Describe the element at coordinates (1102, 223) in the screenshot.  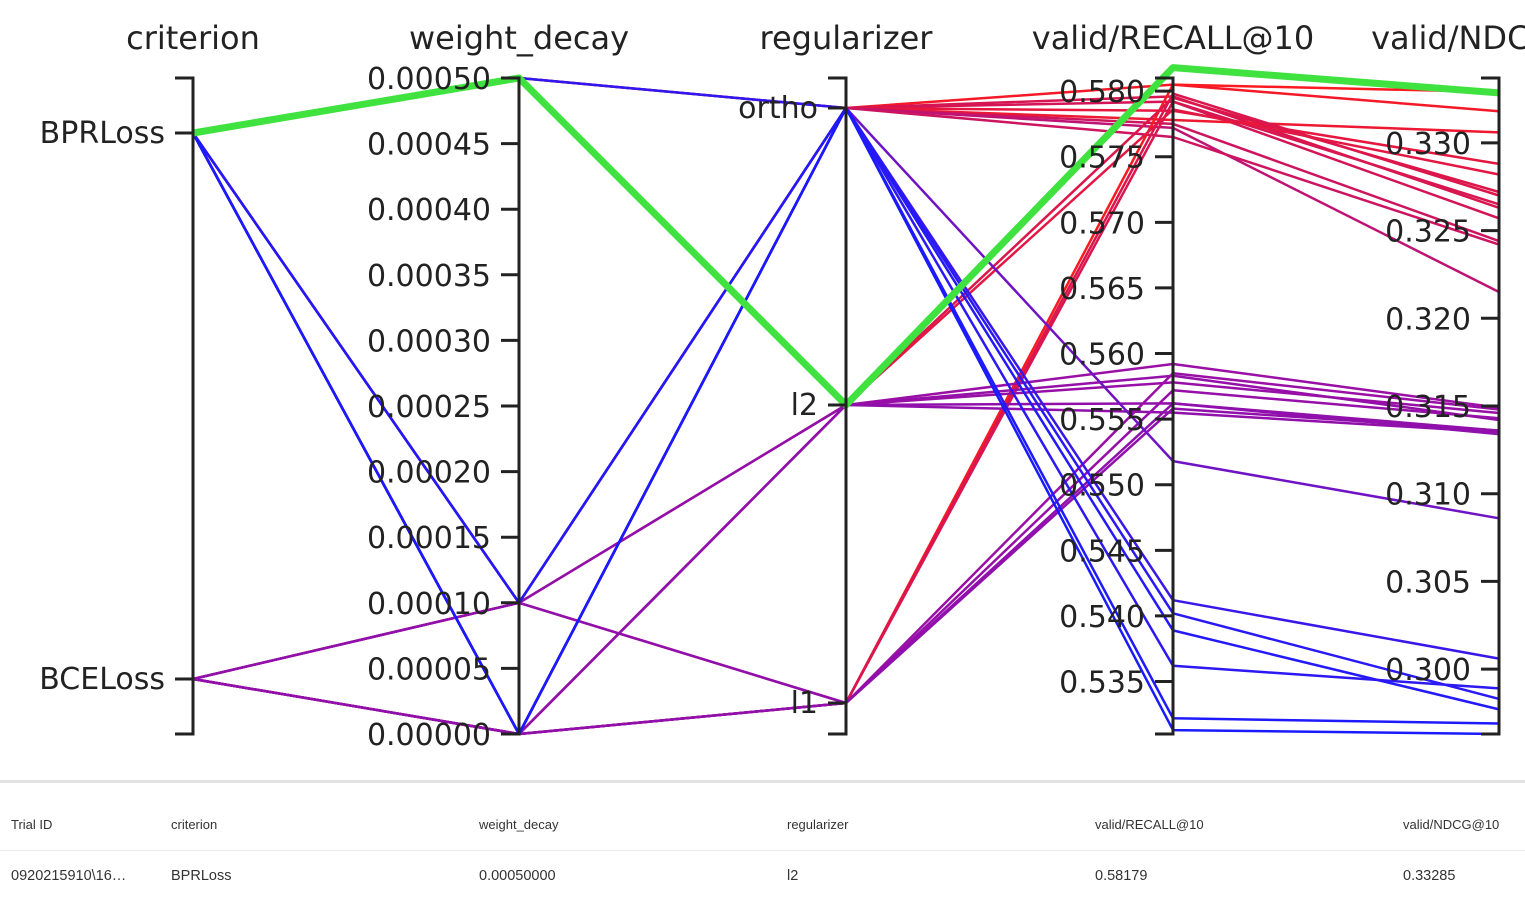
I see `tick-label: 0.570` at that location.